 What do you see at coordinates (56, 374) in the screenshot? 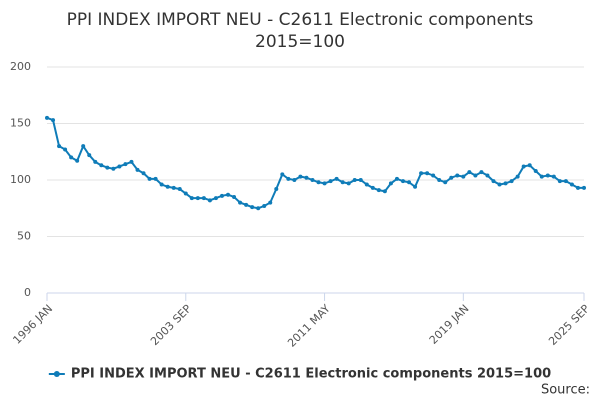
I see `legend-marker` at bounding box center [56, 374].